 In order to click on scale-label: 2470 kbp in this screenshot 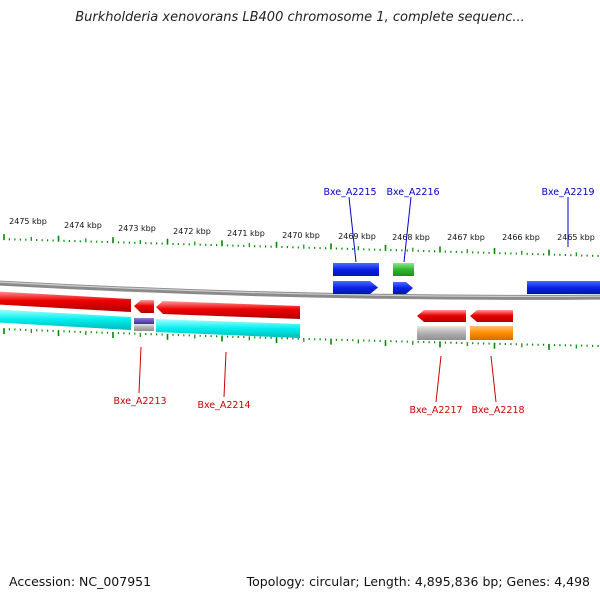, I will do `click(301, 235)`.